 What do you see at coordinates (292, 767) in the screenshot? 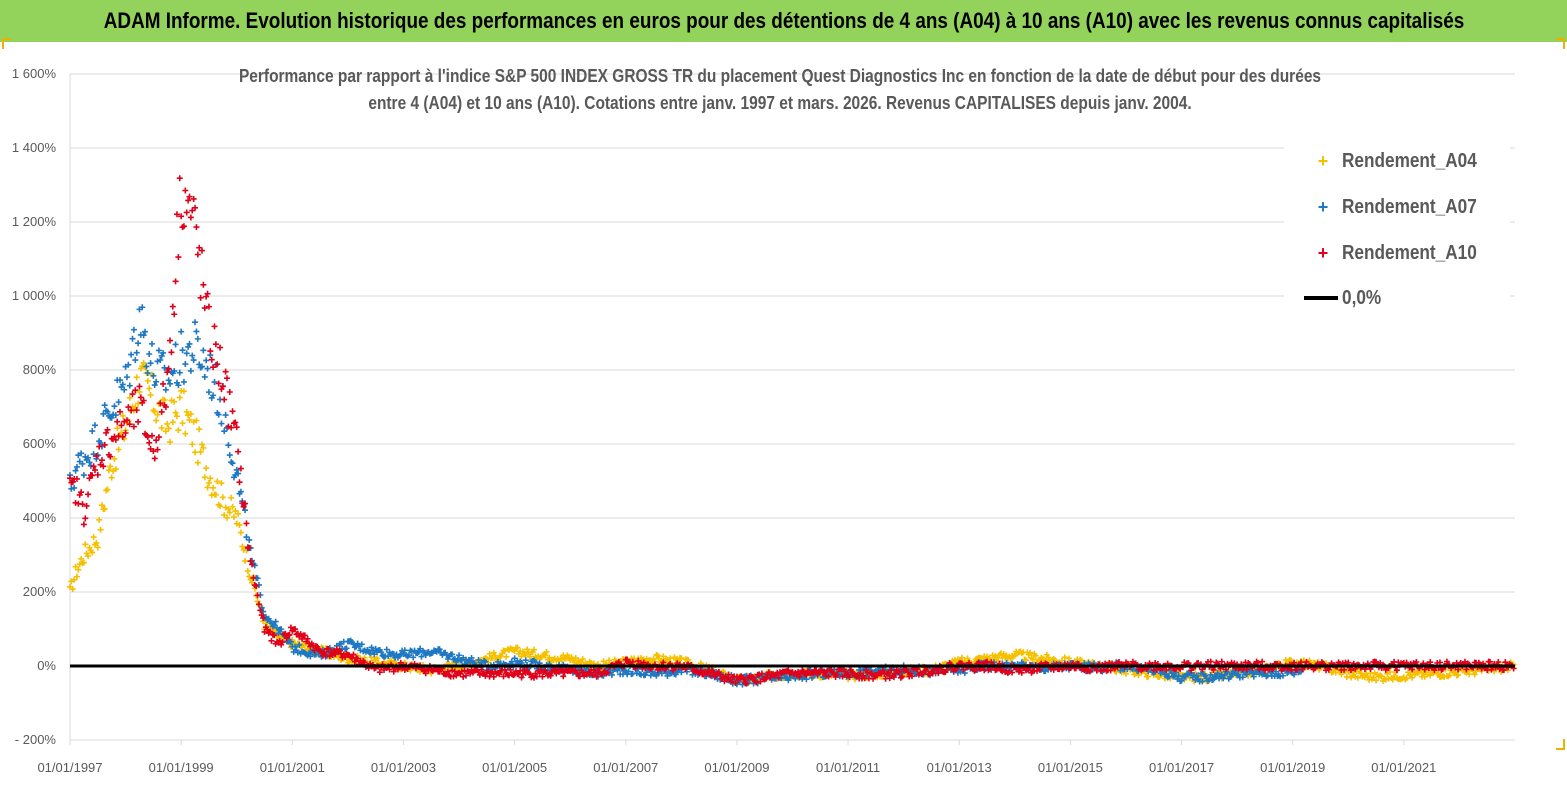
I see `x-tick-label: 01/01/2001` at bounding box center [292, 767].